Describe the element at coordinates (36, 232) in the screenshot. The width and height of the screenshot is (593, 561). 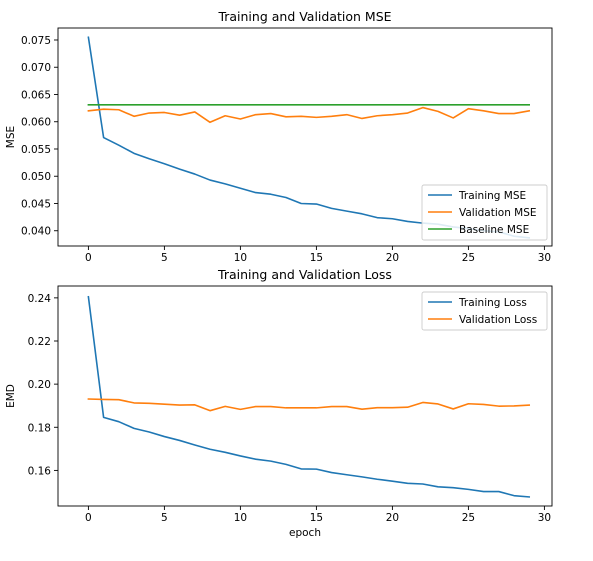
I see `y-tick-label: 0.040` at that location.